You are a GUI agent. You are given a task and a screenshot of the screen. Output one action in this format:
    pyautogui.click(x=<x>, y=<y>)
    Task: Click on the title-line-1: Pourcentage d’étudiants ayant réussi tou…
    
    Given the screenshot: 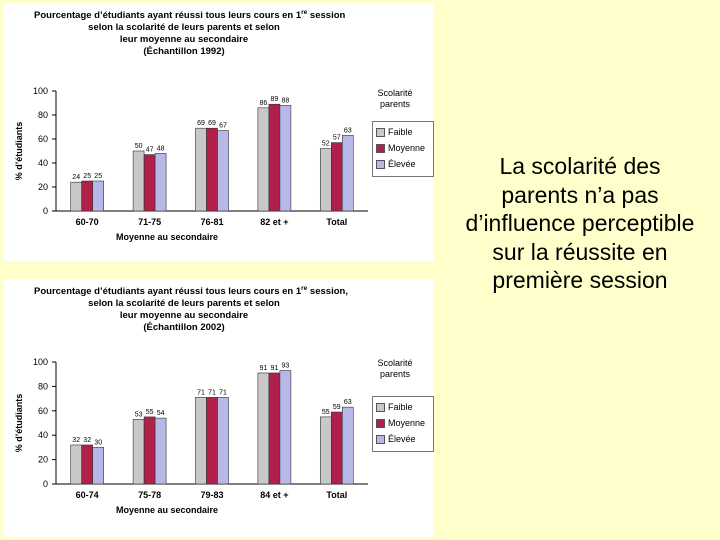 What is the action you would take?
    pyautogui.click(x=190, y=15)
    